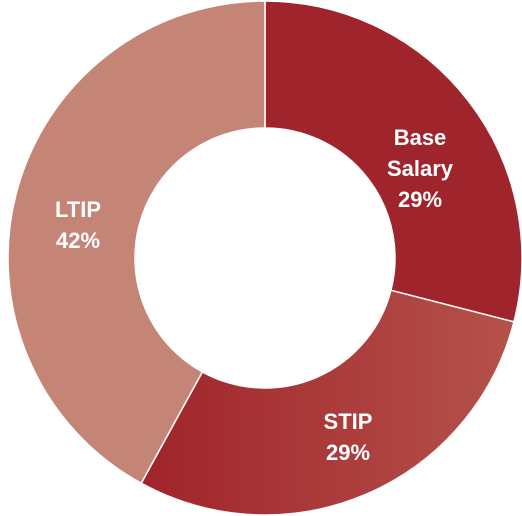  What do you see at coordinates (78, 209) in the screenshot?
I see `category-label: LTIP` at bounding box center [78, 209].